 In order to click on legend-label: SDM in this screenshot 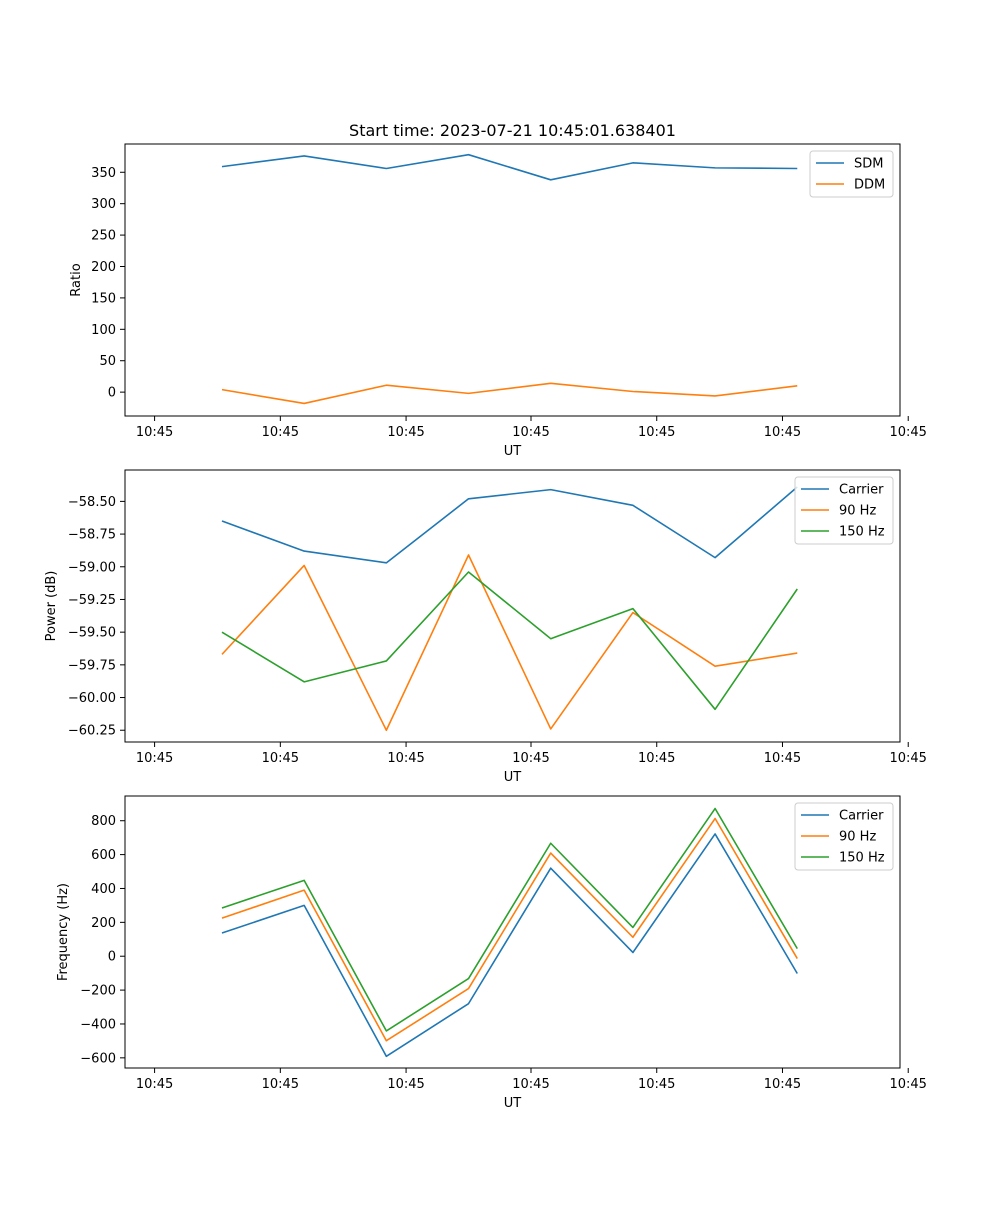, I will do `click(868, 164)`.